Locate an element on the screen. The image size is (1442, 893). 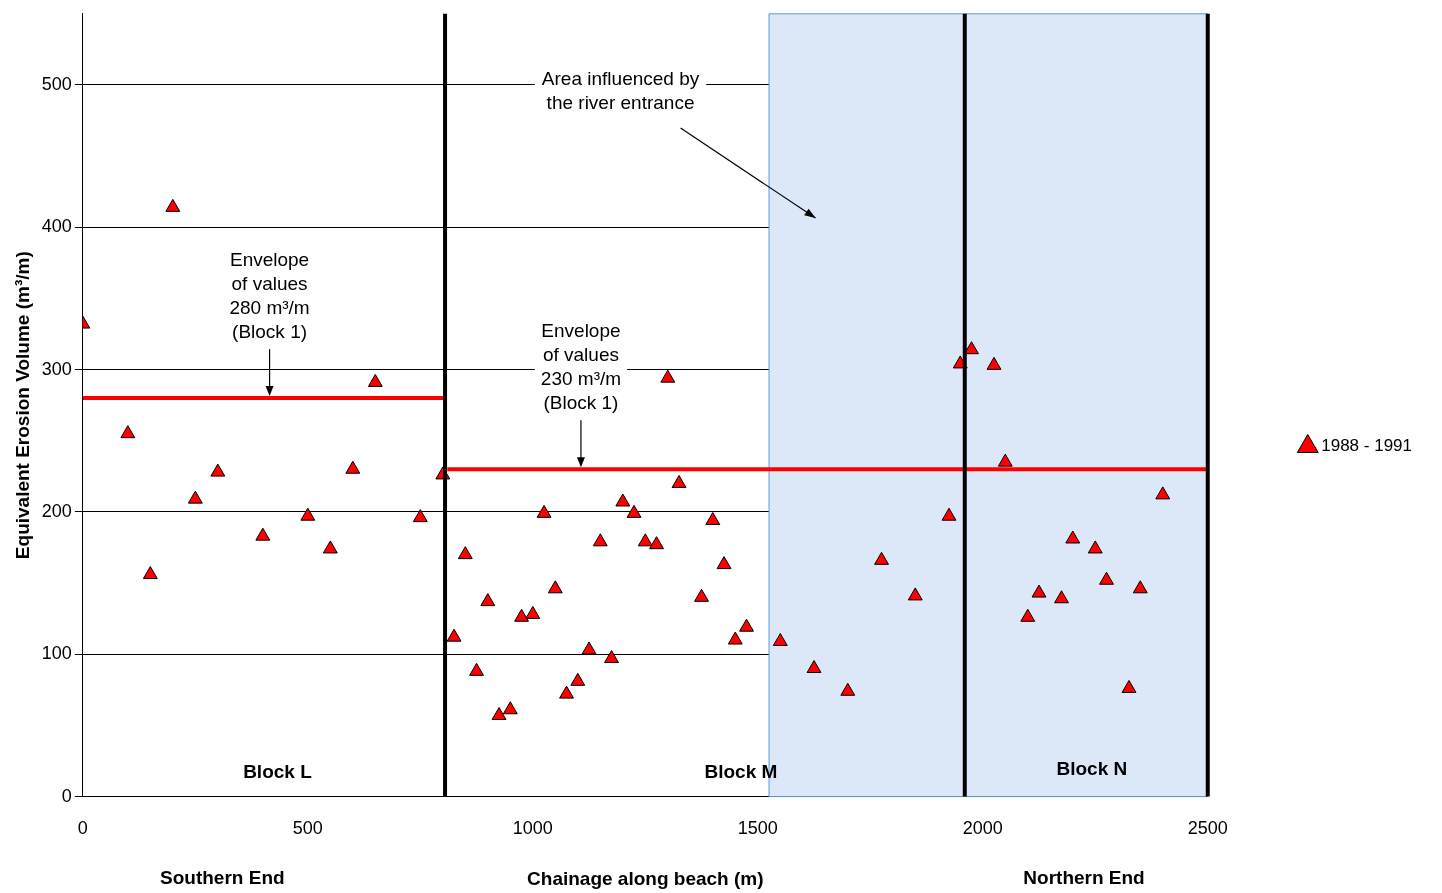
legend-label: 1988 - 1991 is located at coordinates (1367, 446).